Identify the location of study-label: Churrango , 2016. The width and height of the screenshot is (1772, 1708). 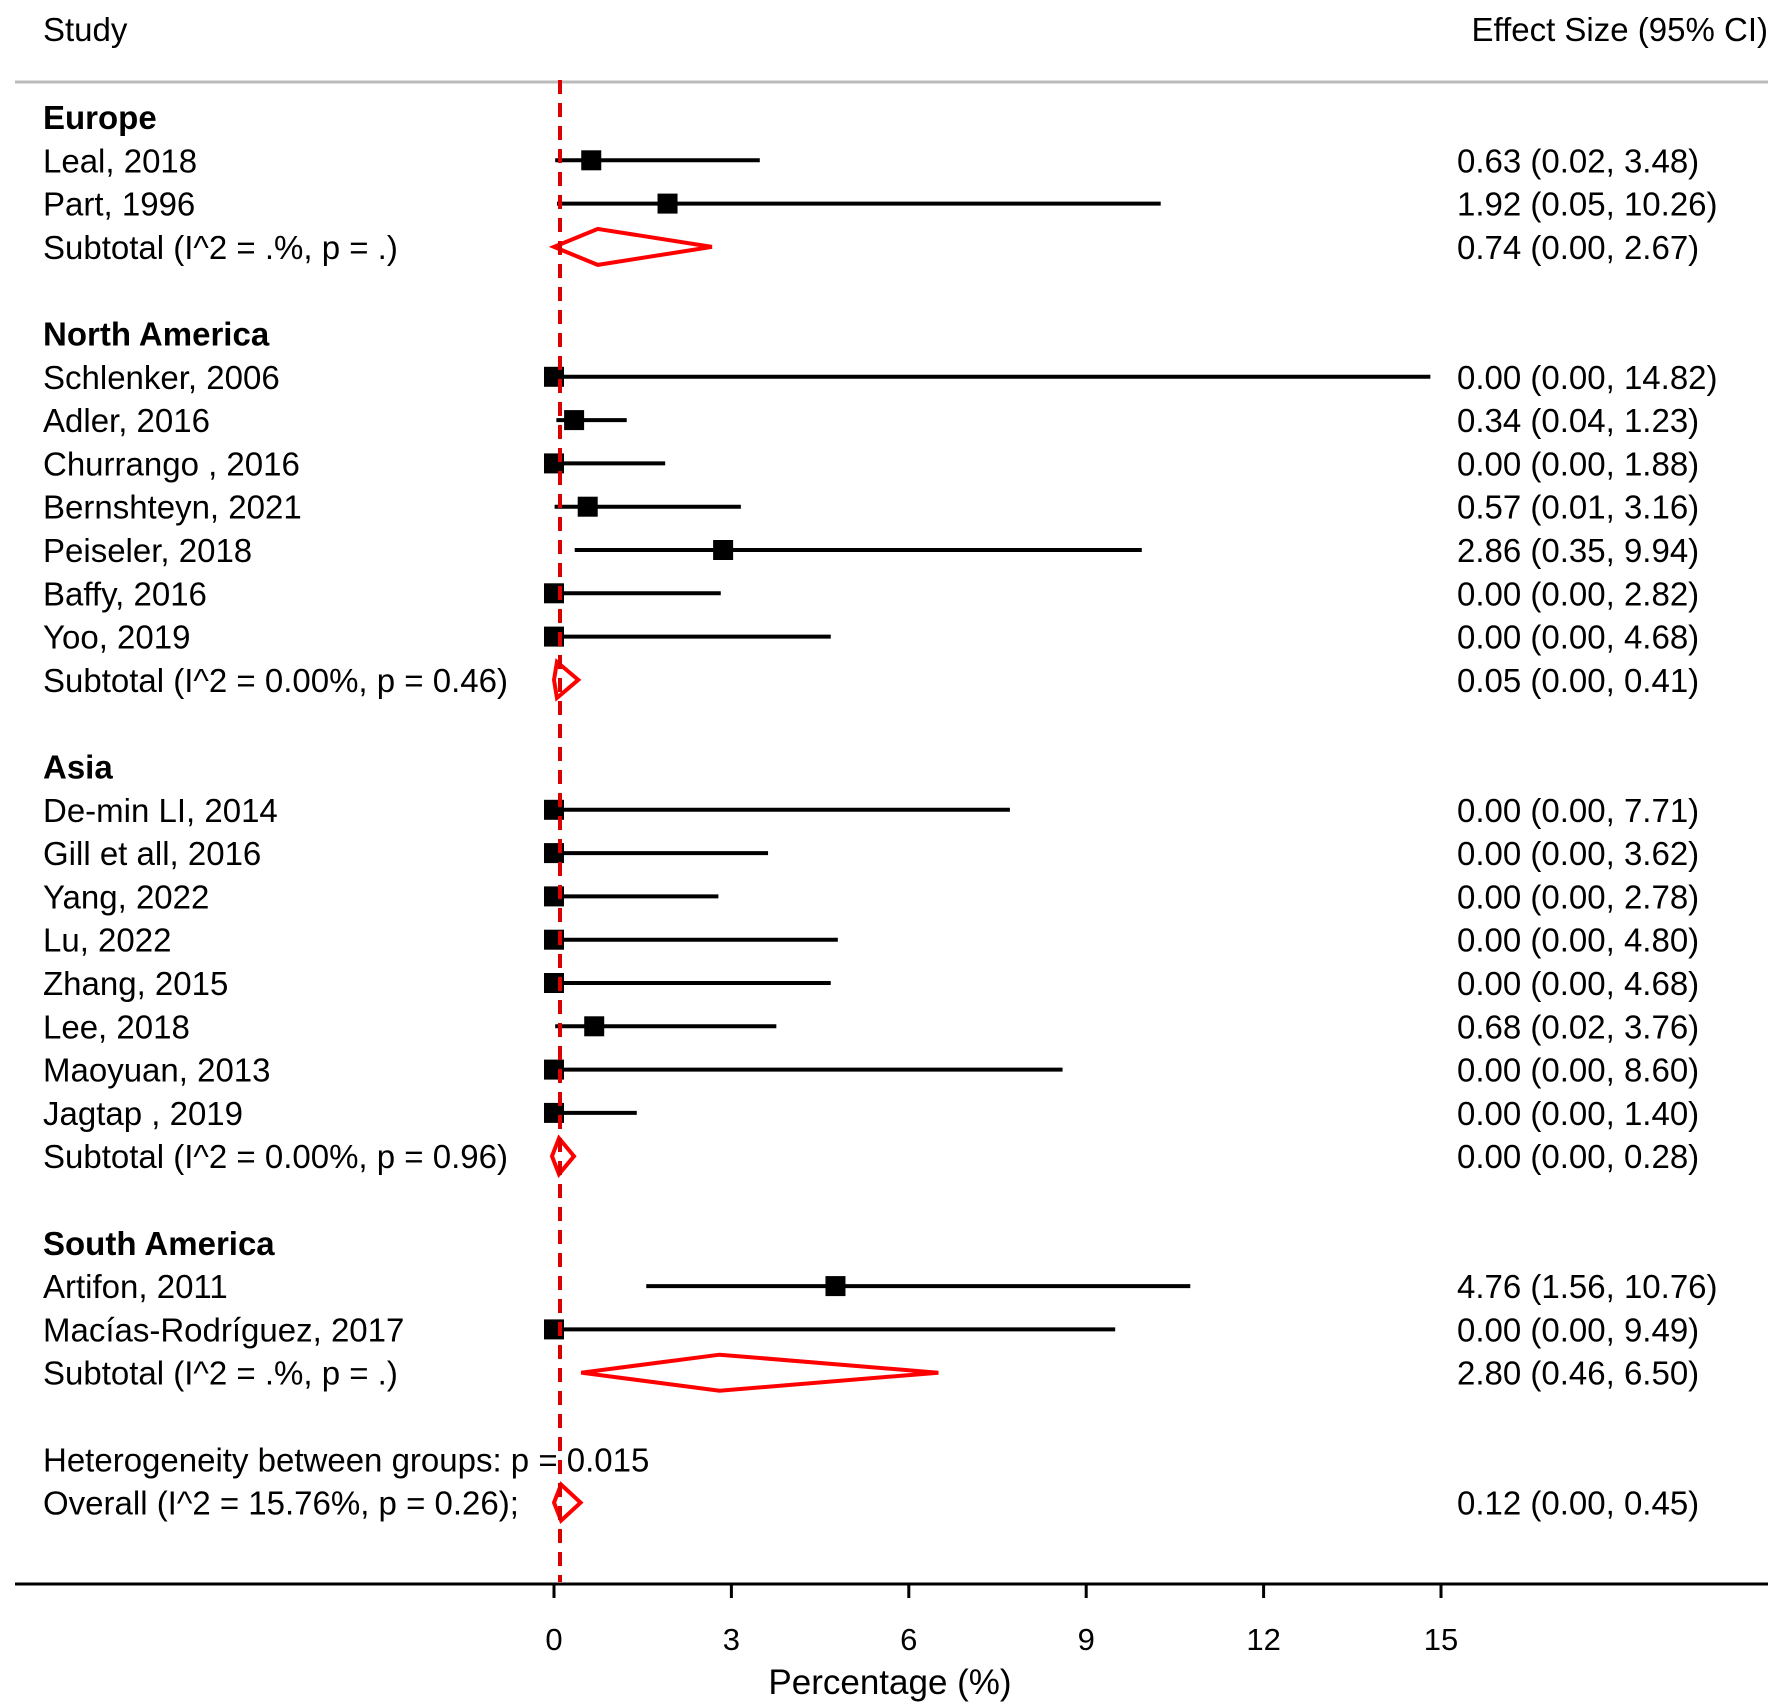
(171, 463).